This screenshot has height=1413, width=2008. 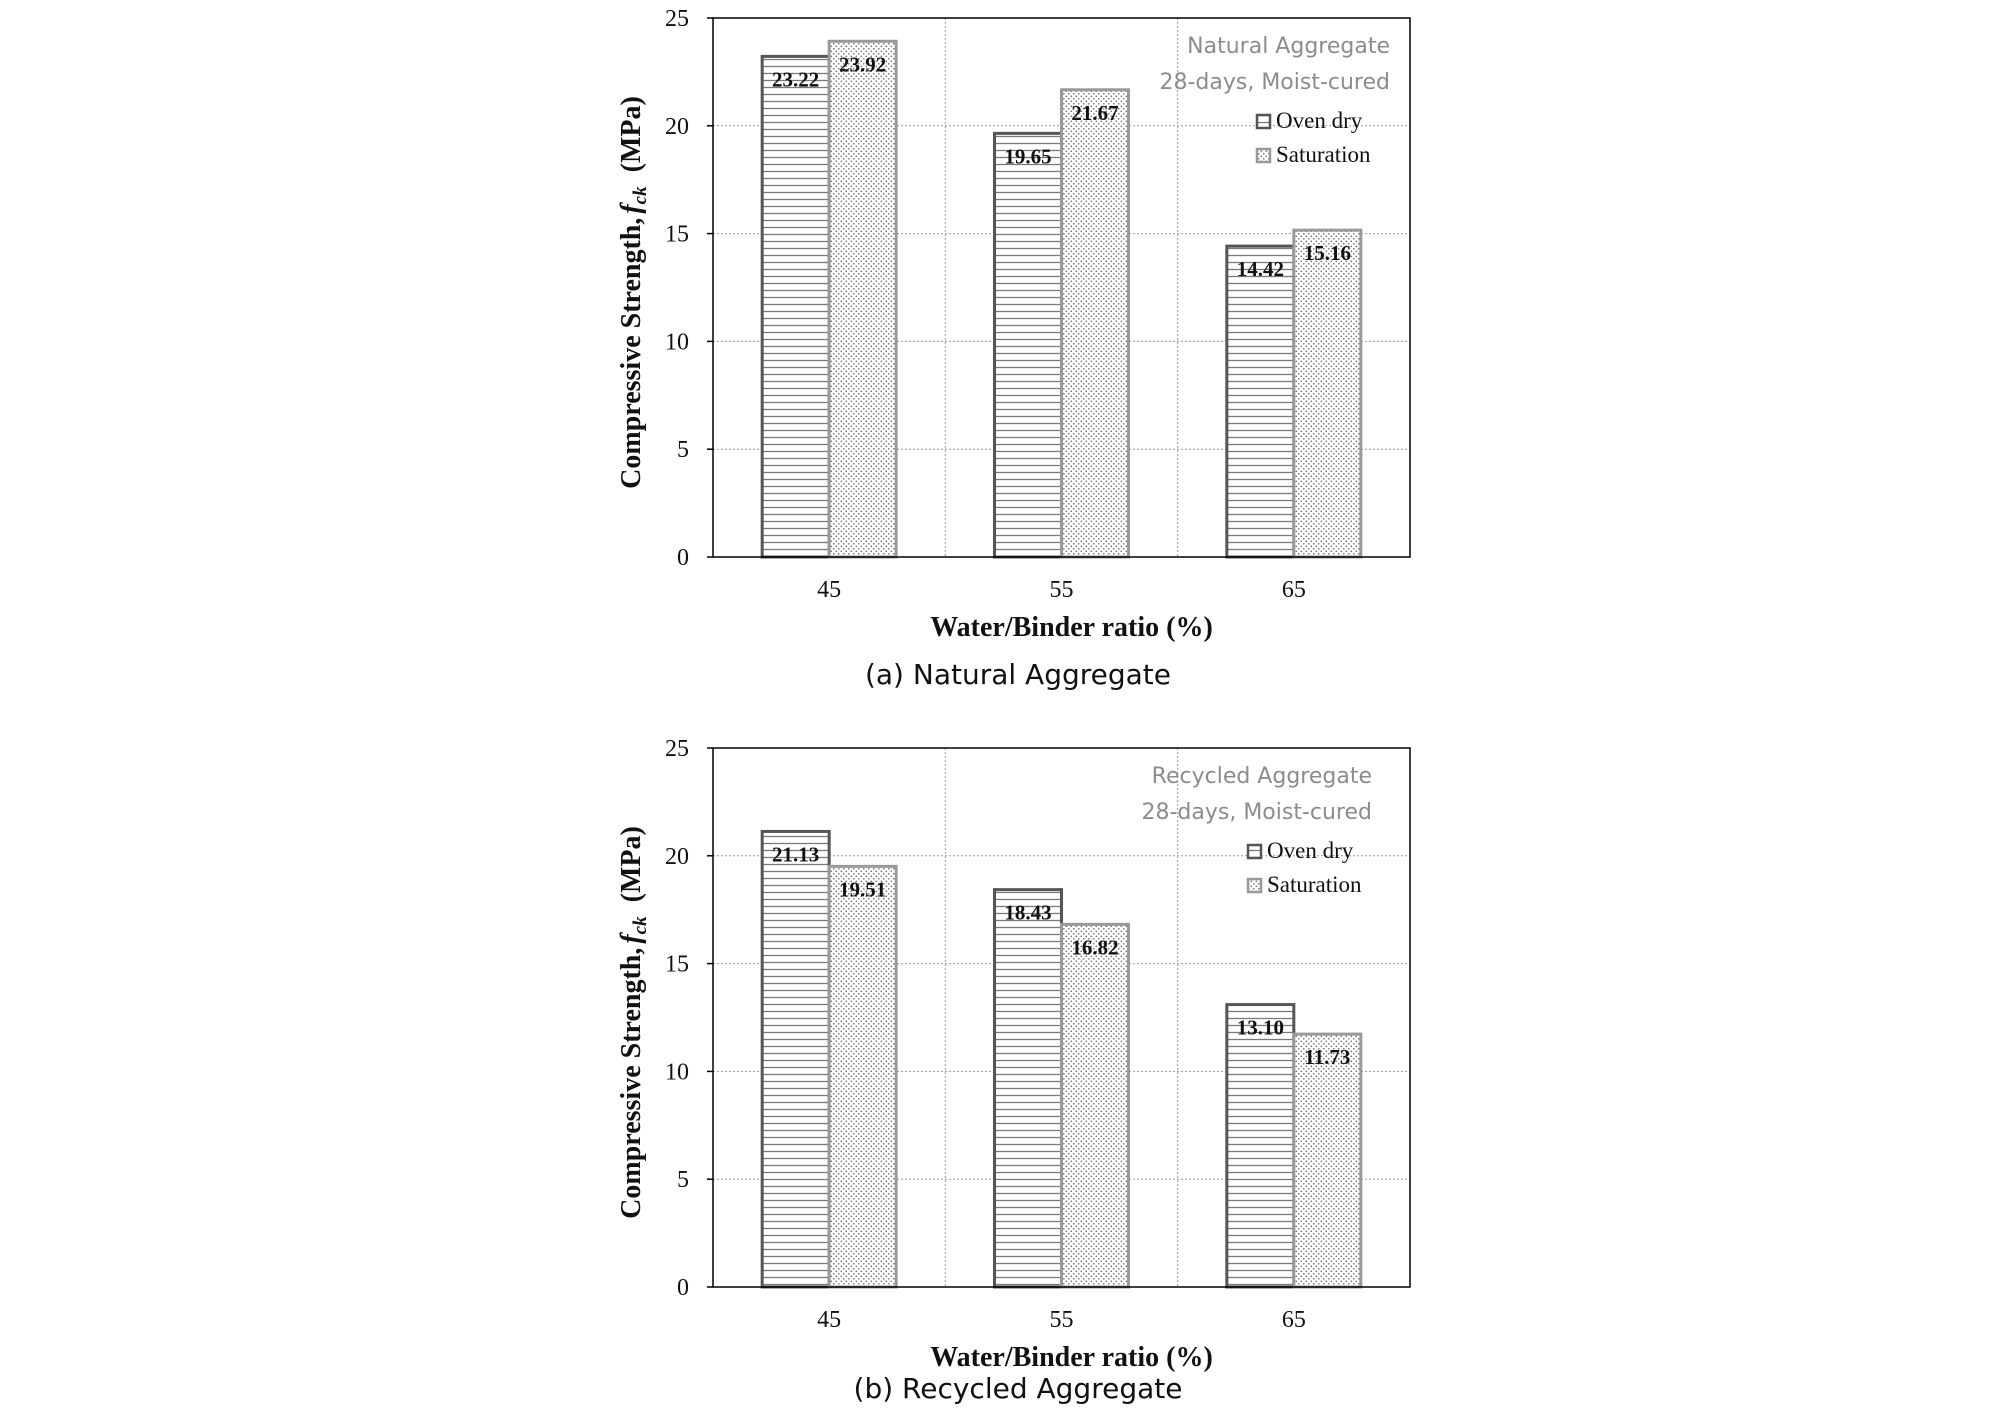 What do you see at coordinates (1260, 1028) in the screenshot?
I see `data-label: 13.10` at bounding box center [1260, 1028].